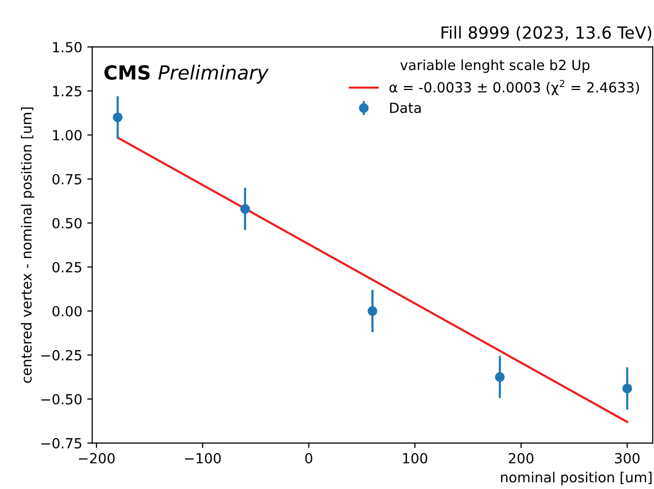 Image resolution: width=654 pixels, height=489 pixels. Describe the element at coordinates (96, 458) in the screenshot. I see `x-tick-label: −200` at that location.